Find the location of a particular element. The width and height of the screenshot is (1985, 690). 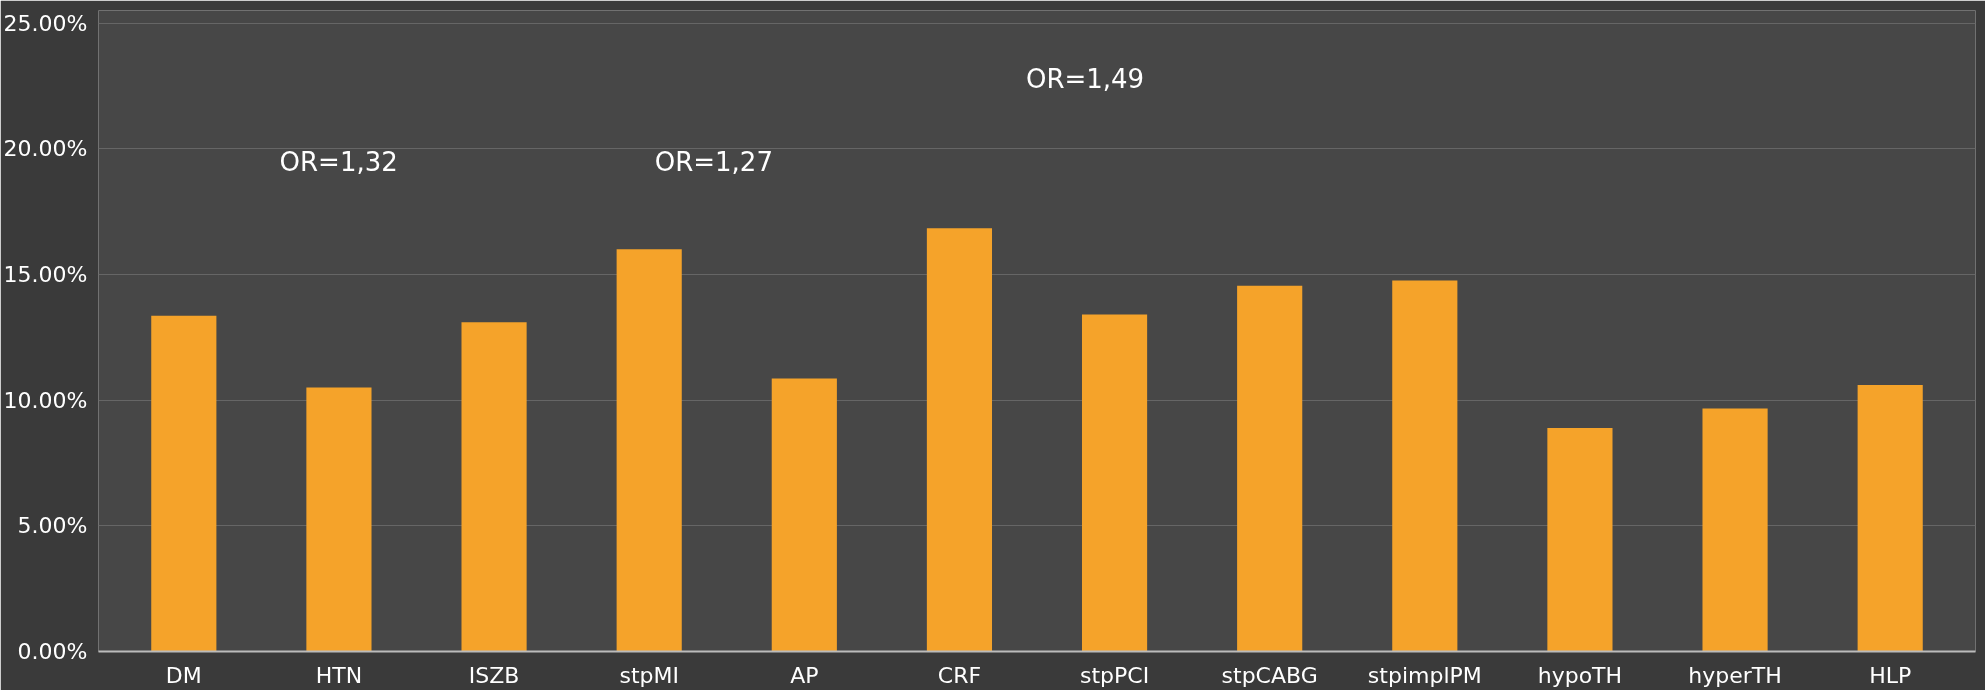

annotation: OR=1,27 is located at coordinates (713, 161).